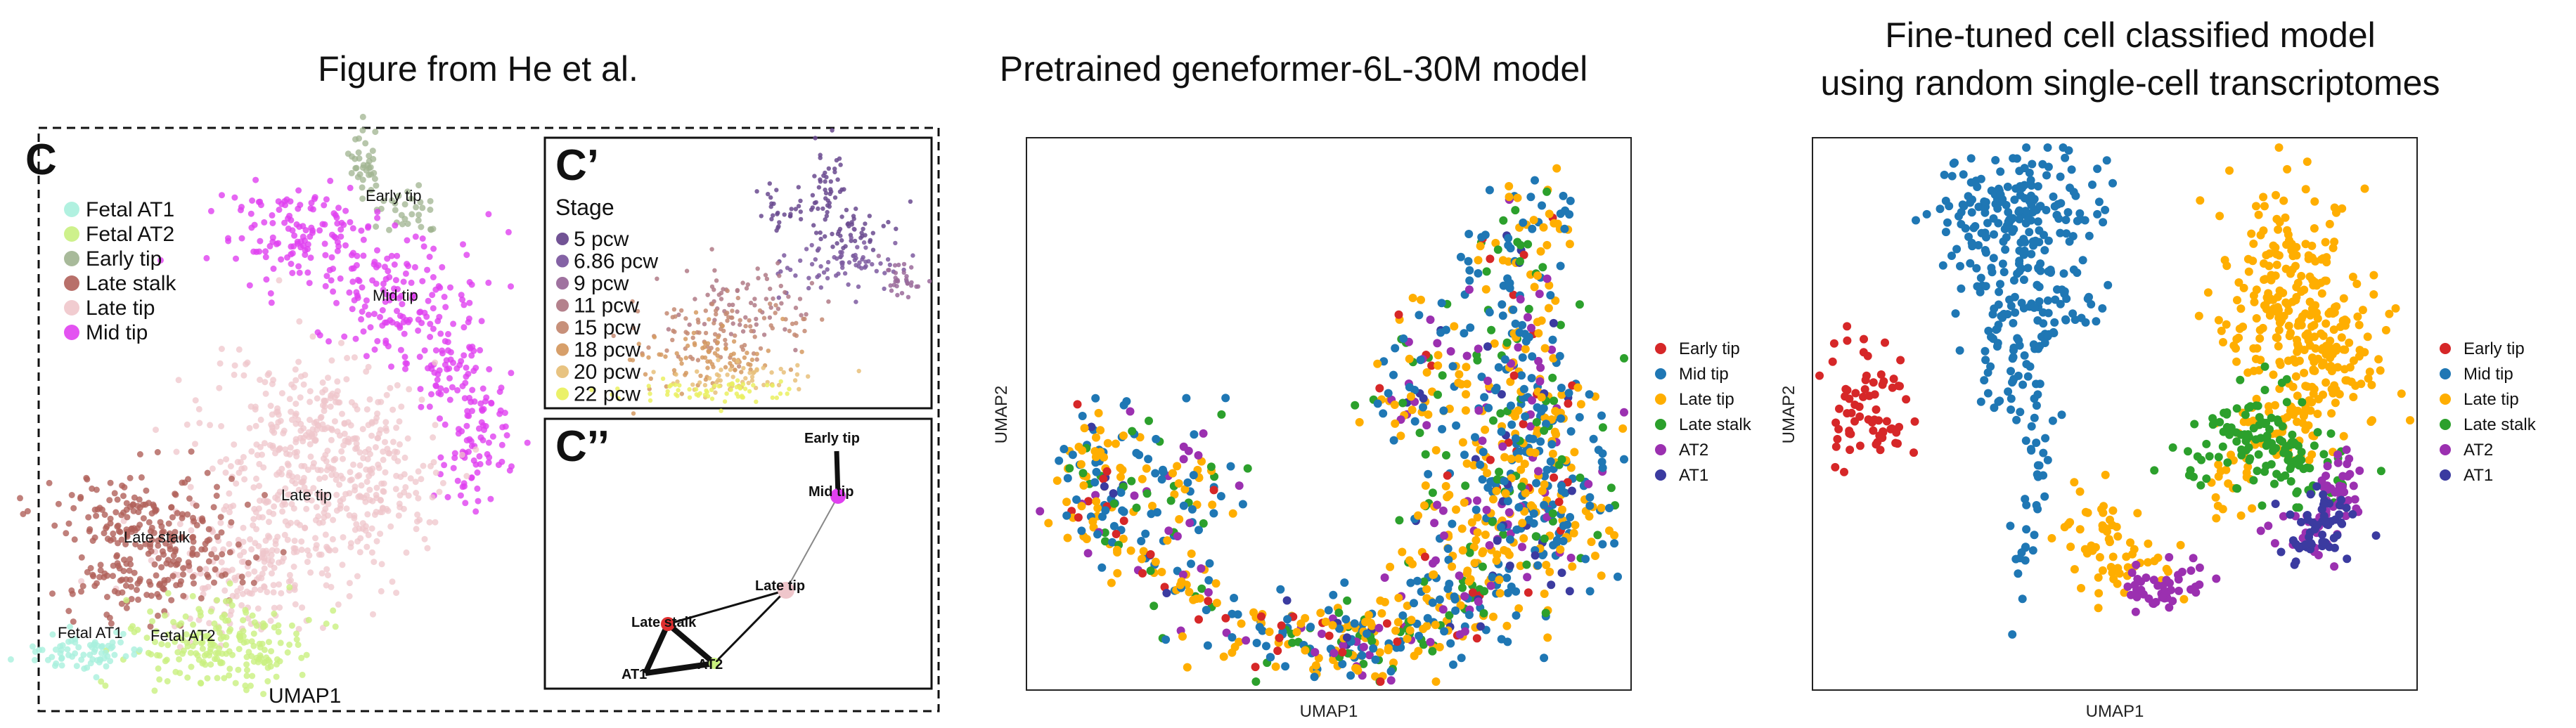 This screenshot has height=728, width=2576. I want to click on cluster-label-fetal-at2: Fetal AT2, so click(183, 635).